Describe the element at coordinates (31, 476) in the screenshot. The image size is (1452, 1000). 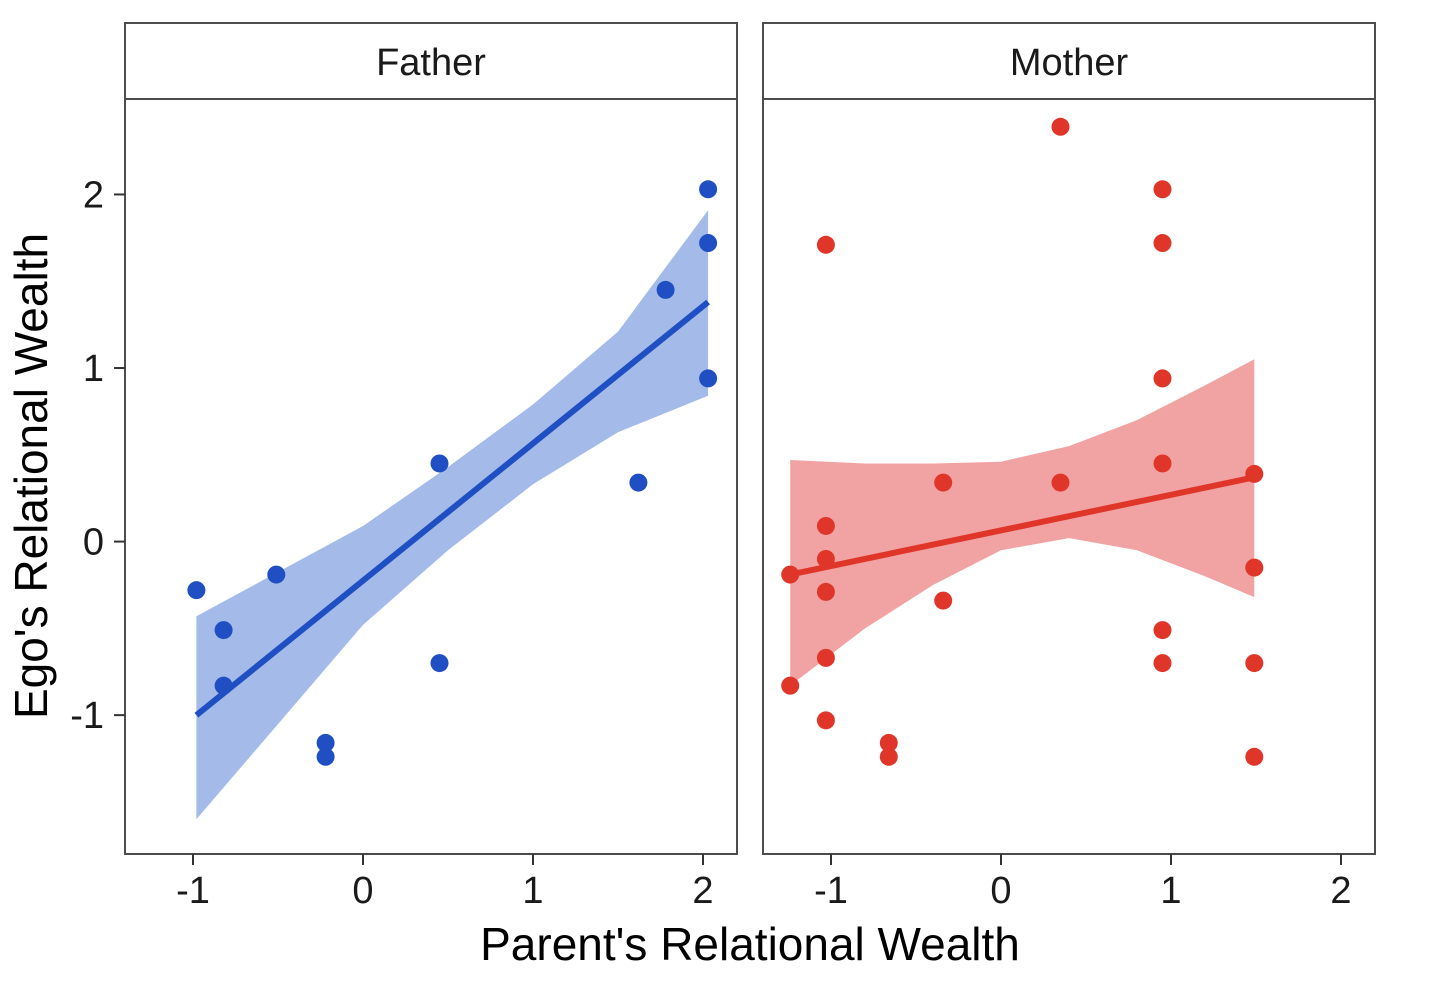
I see `y-axis-title: Ego's Relational Wealth` at that location.